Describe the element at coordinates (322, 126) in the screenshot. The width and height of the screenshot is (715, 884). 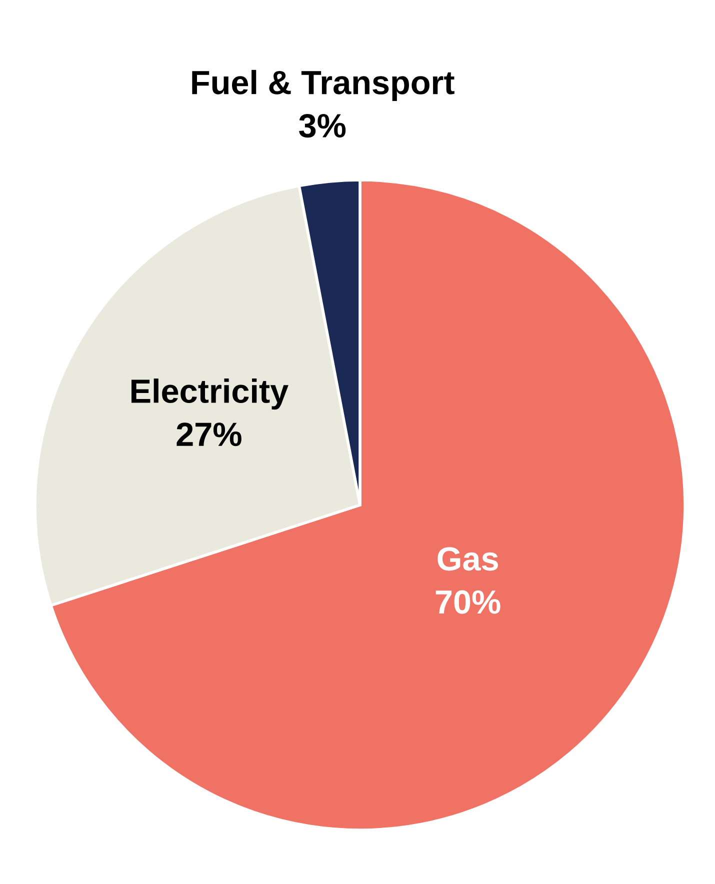
I see `data-label: 3%` at that location.